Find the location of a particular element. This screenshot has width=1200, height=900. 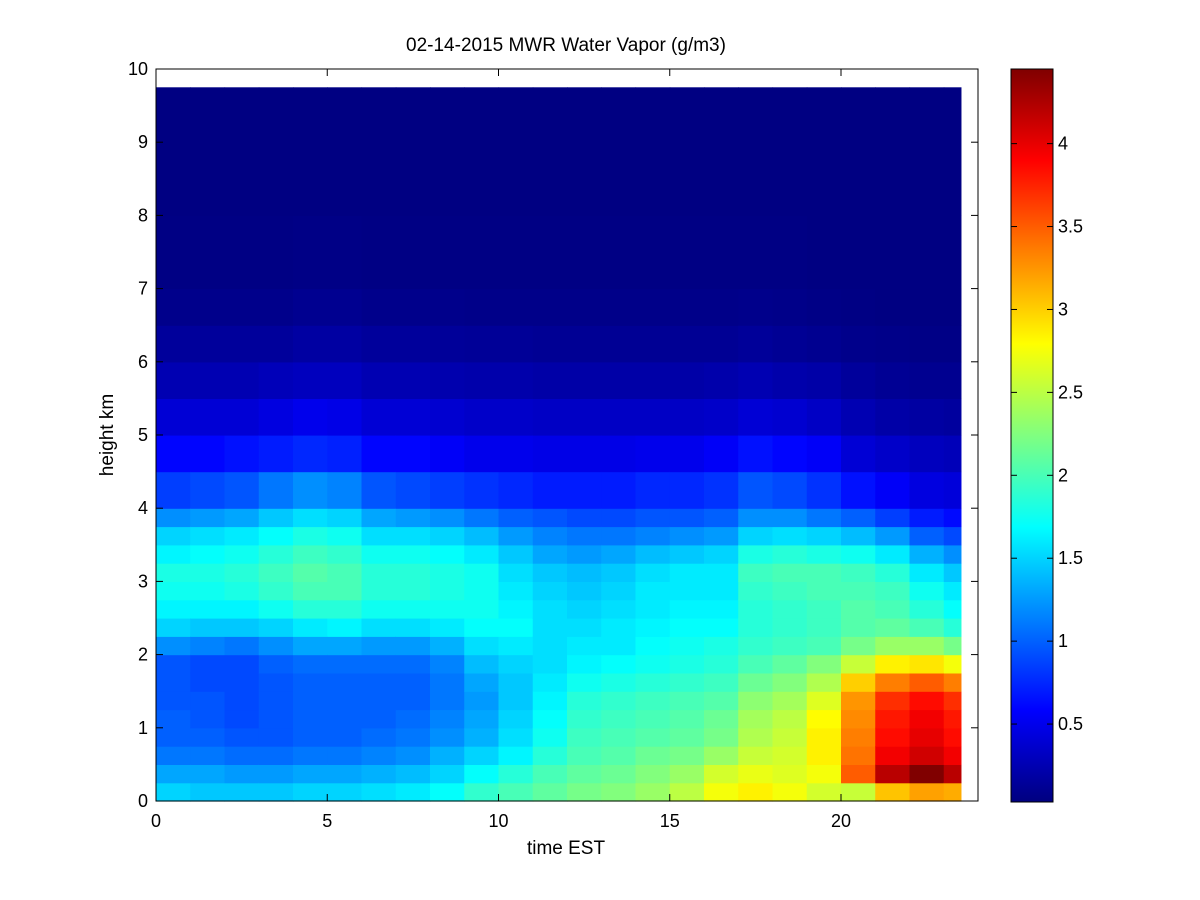

x-tick-label: 10 is located at coordinates (498, 821).